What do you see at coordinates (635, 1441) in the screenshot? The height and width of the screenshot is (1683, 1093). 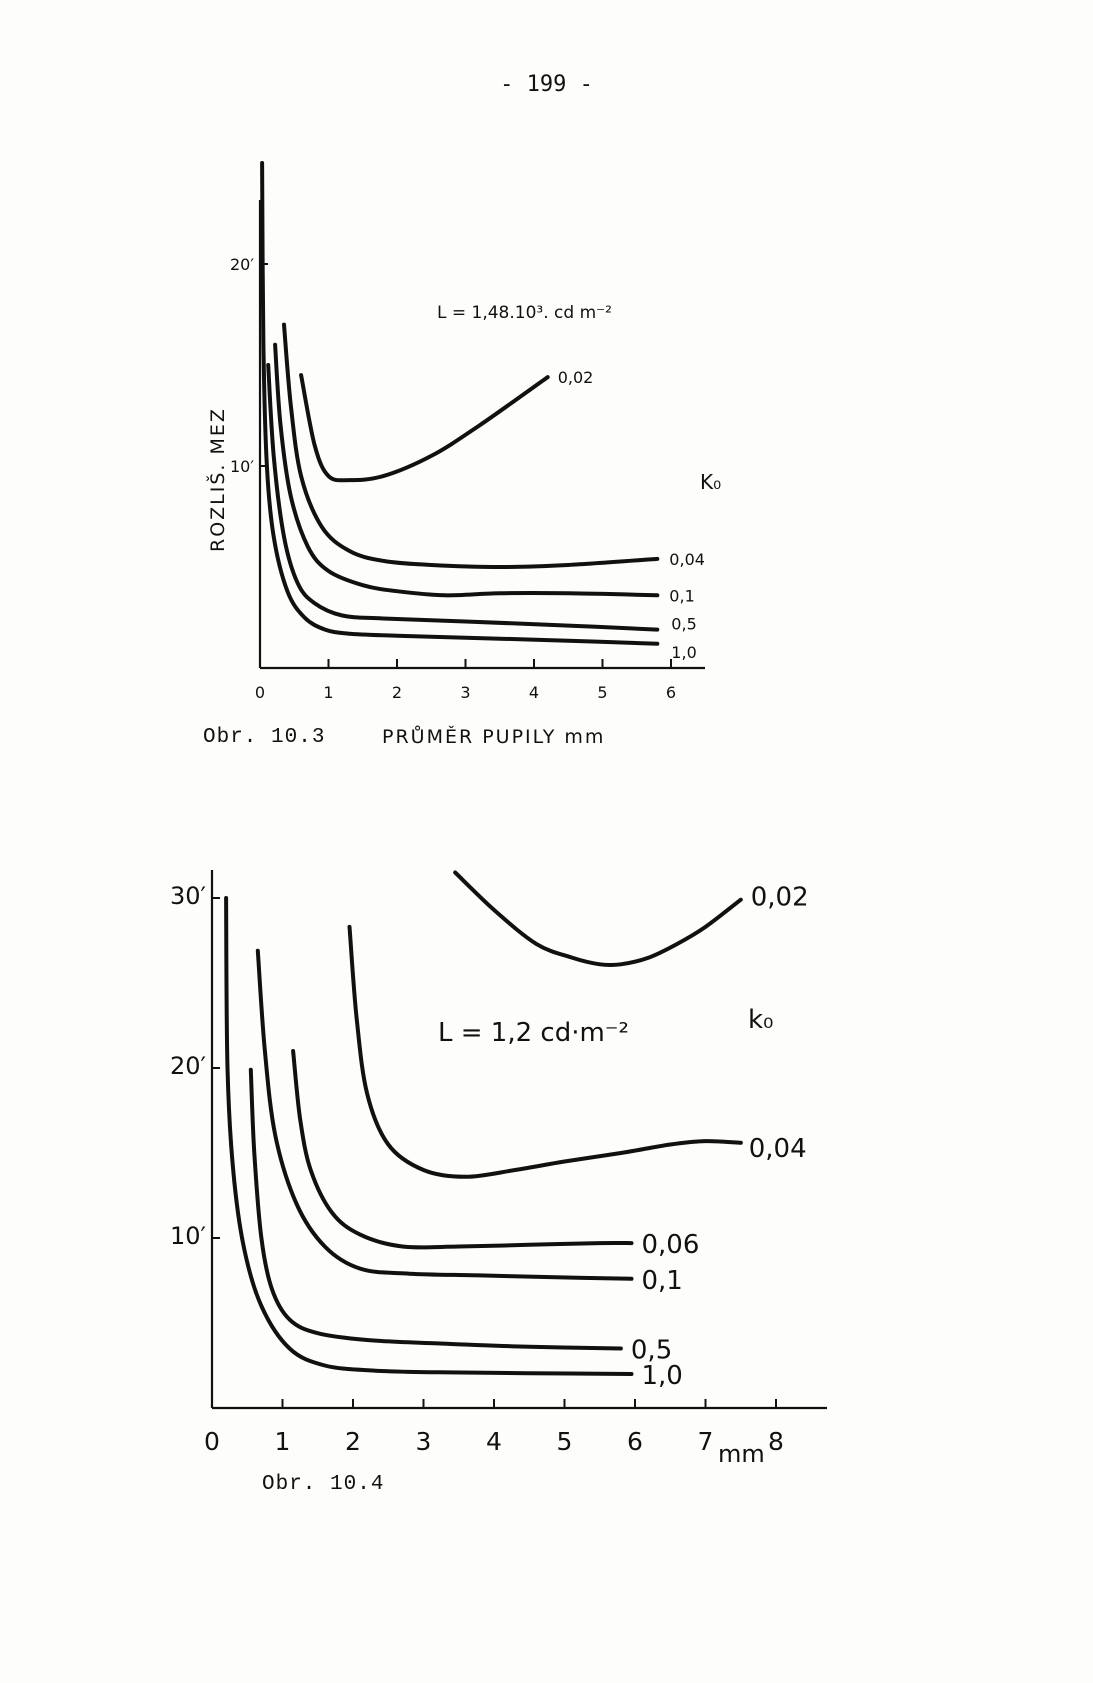 I see `chart2-x-tick-label: 6` at bounding box center [635, 1441].